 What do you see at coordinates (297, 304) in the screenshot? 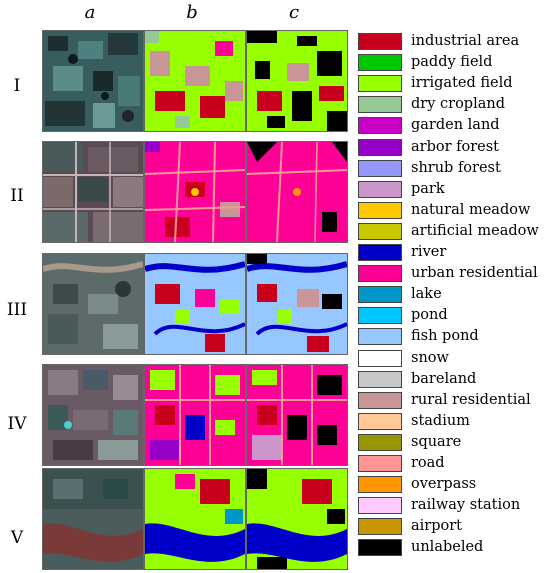
I see `prediction-map-row3` at bounding box center [297, 304].